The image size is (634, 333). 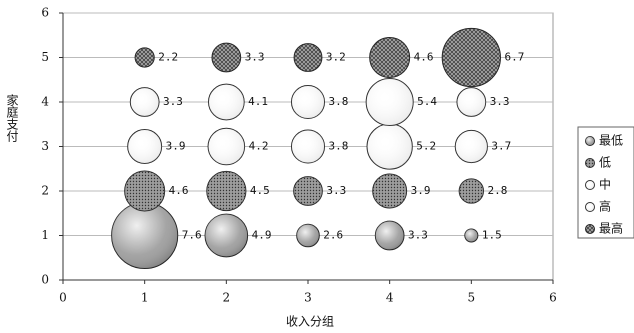 I want to click on legend-label: 低, so click(x=605, y=163).